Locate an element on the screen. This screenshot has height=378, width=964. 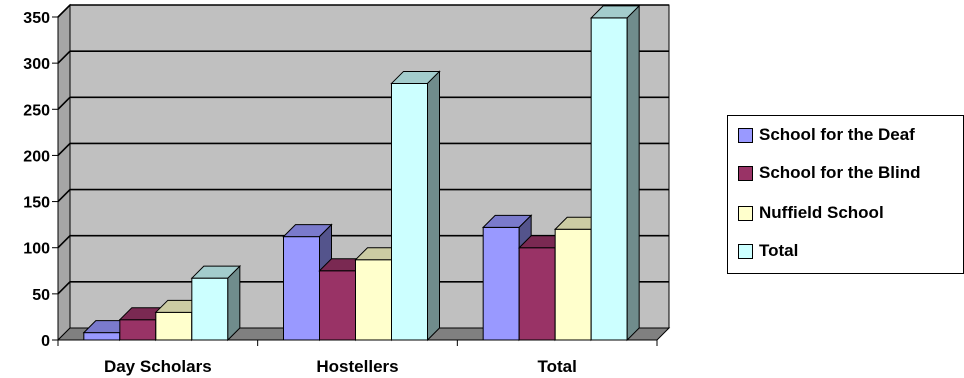
legend-item: School for the Deaf is located at coordinates (826, 135).